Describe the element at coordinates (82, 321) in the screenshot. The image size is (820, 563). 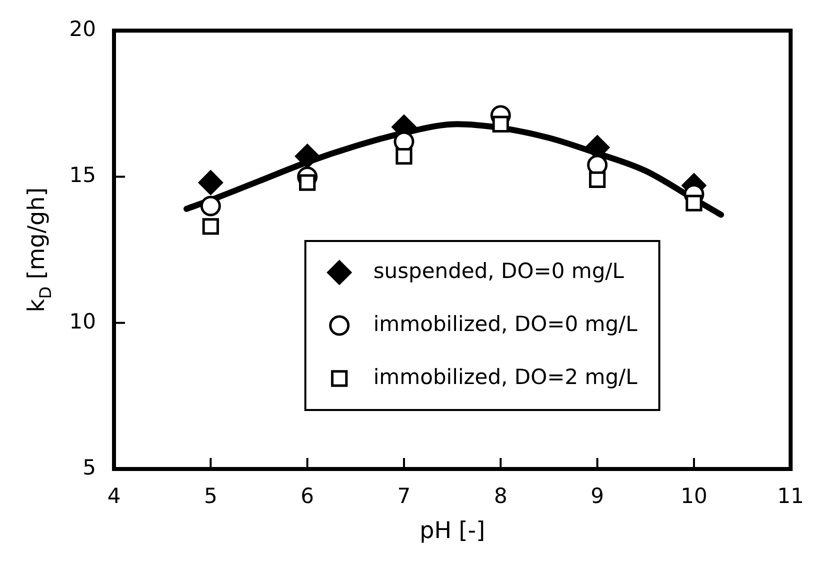
I see `y-tick-label: 10` at that location.